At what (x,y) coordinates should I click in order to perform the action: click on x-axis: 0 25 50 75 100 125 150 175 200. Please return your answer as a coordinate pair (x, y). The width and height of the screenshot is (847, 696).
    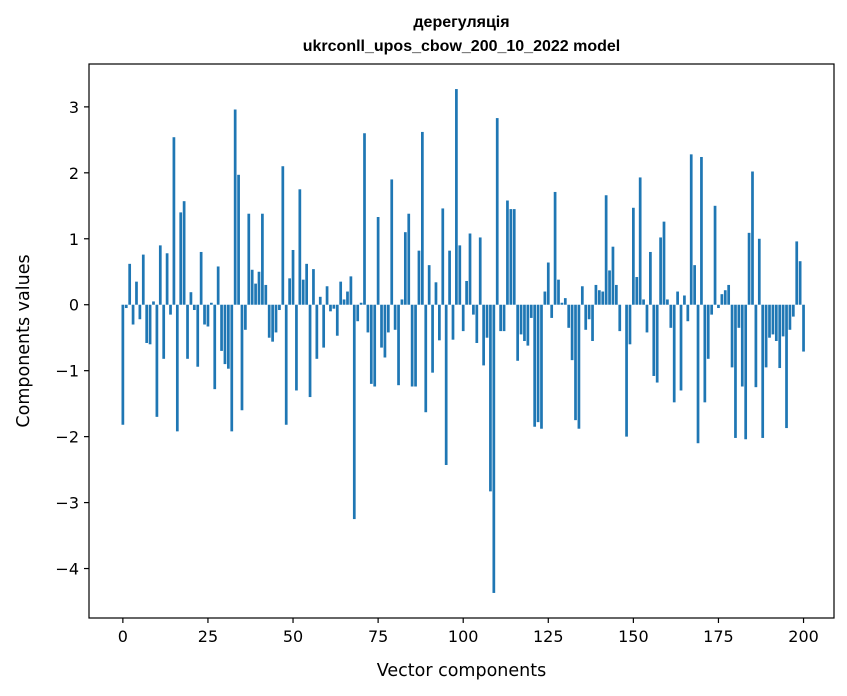
    Looking at the image, I should click on (468, 632).